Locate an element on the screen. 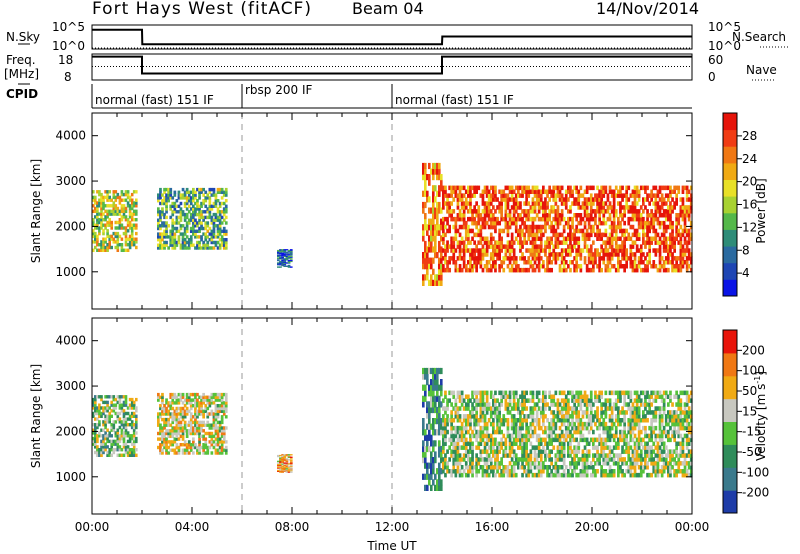  cpid-label: CPID is located at coordinates (22, 94).